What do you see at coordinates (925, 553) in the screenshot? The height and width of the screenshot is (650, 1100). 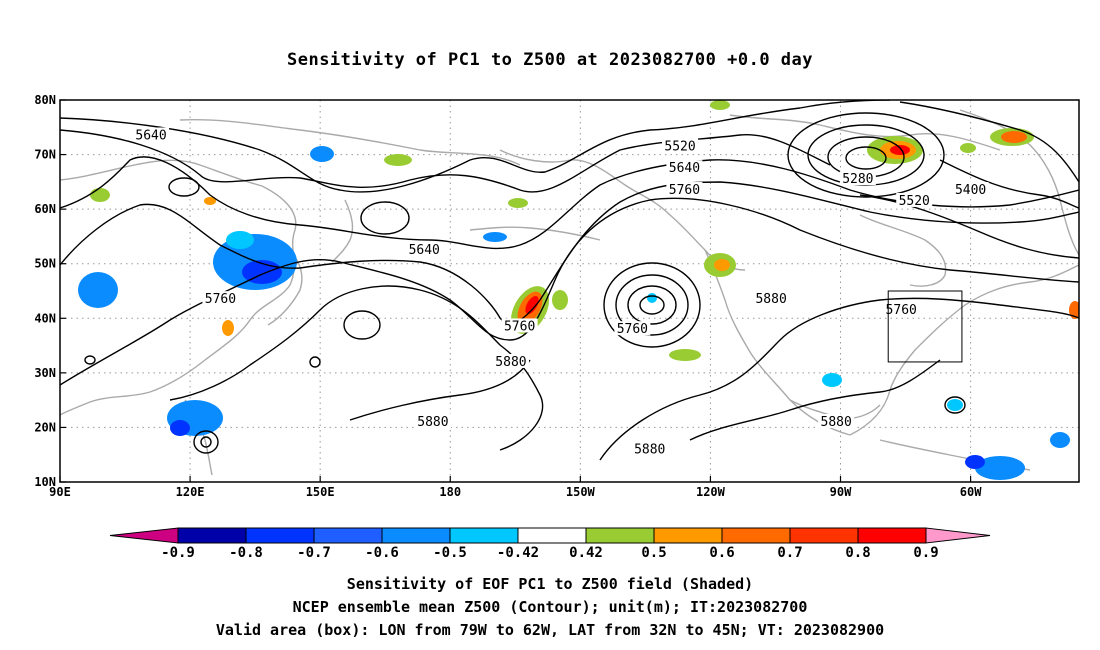 I see `colorbar-label: 0.9` at bounding box center [925, 553].